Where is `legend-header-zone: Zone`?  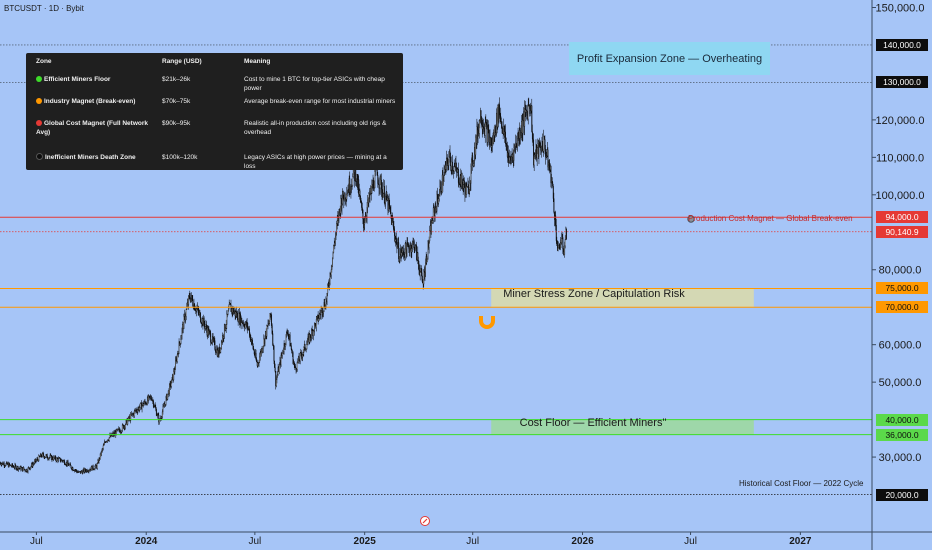
legend-header-zone: Zone is located at coordinates (44, 61).